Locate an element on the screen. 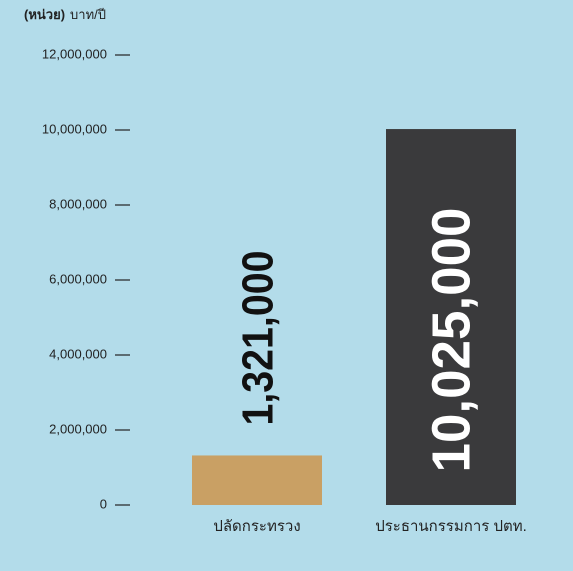 The width and height of the screenshot is (573, 571). y-tick-label: 2,000,000 is located at coordinates (78, 428).